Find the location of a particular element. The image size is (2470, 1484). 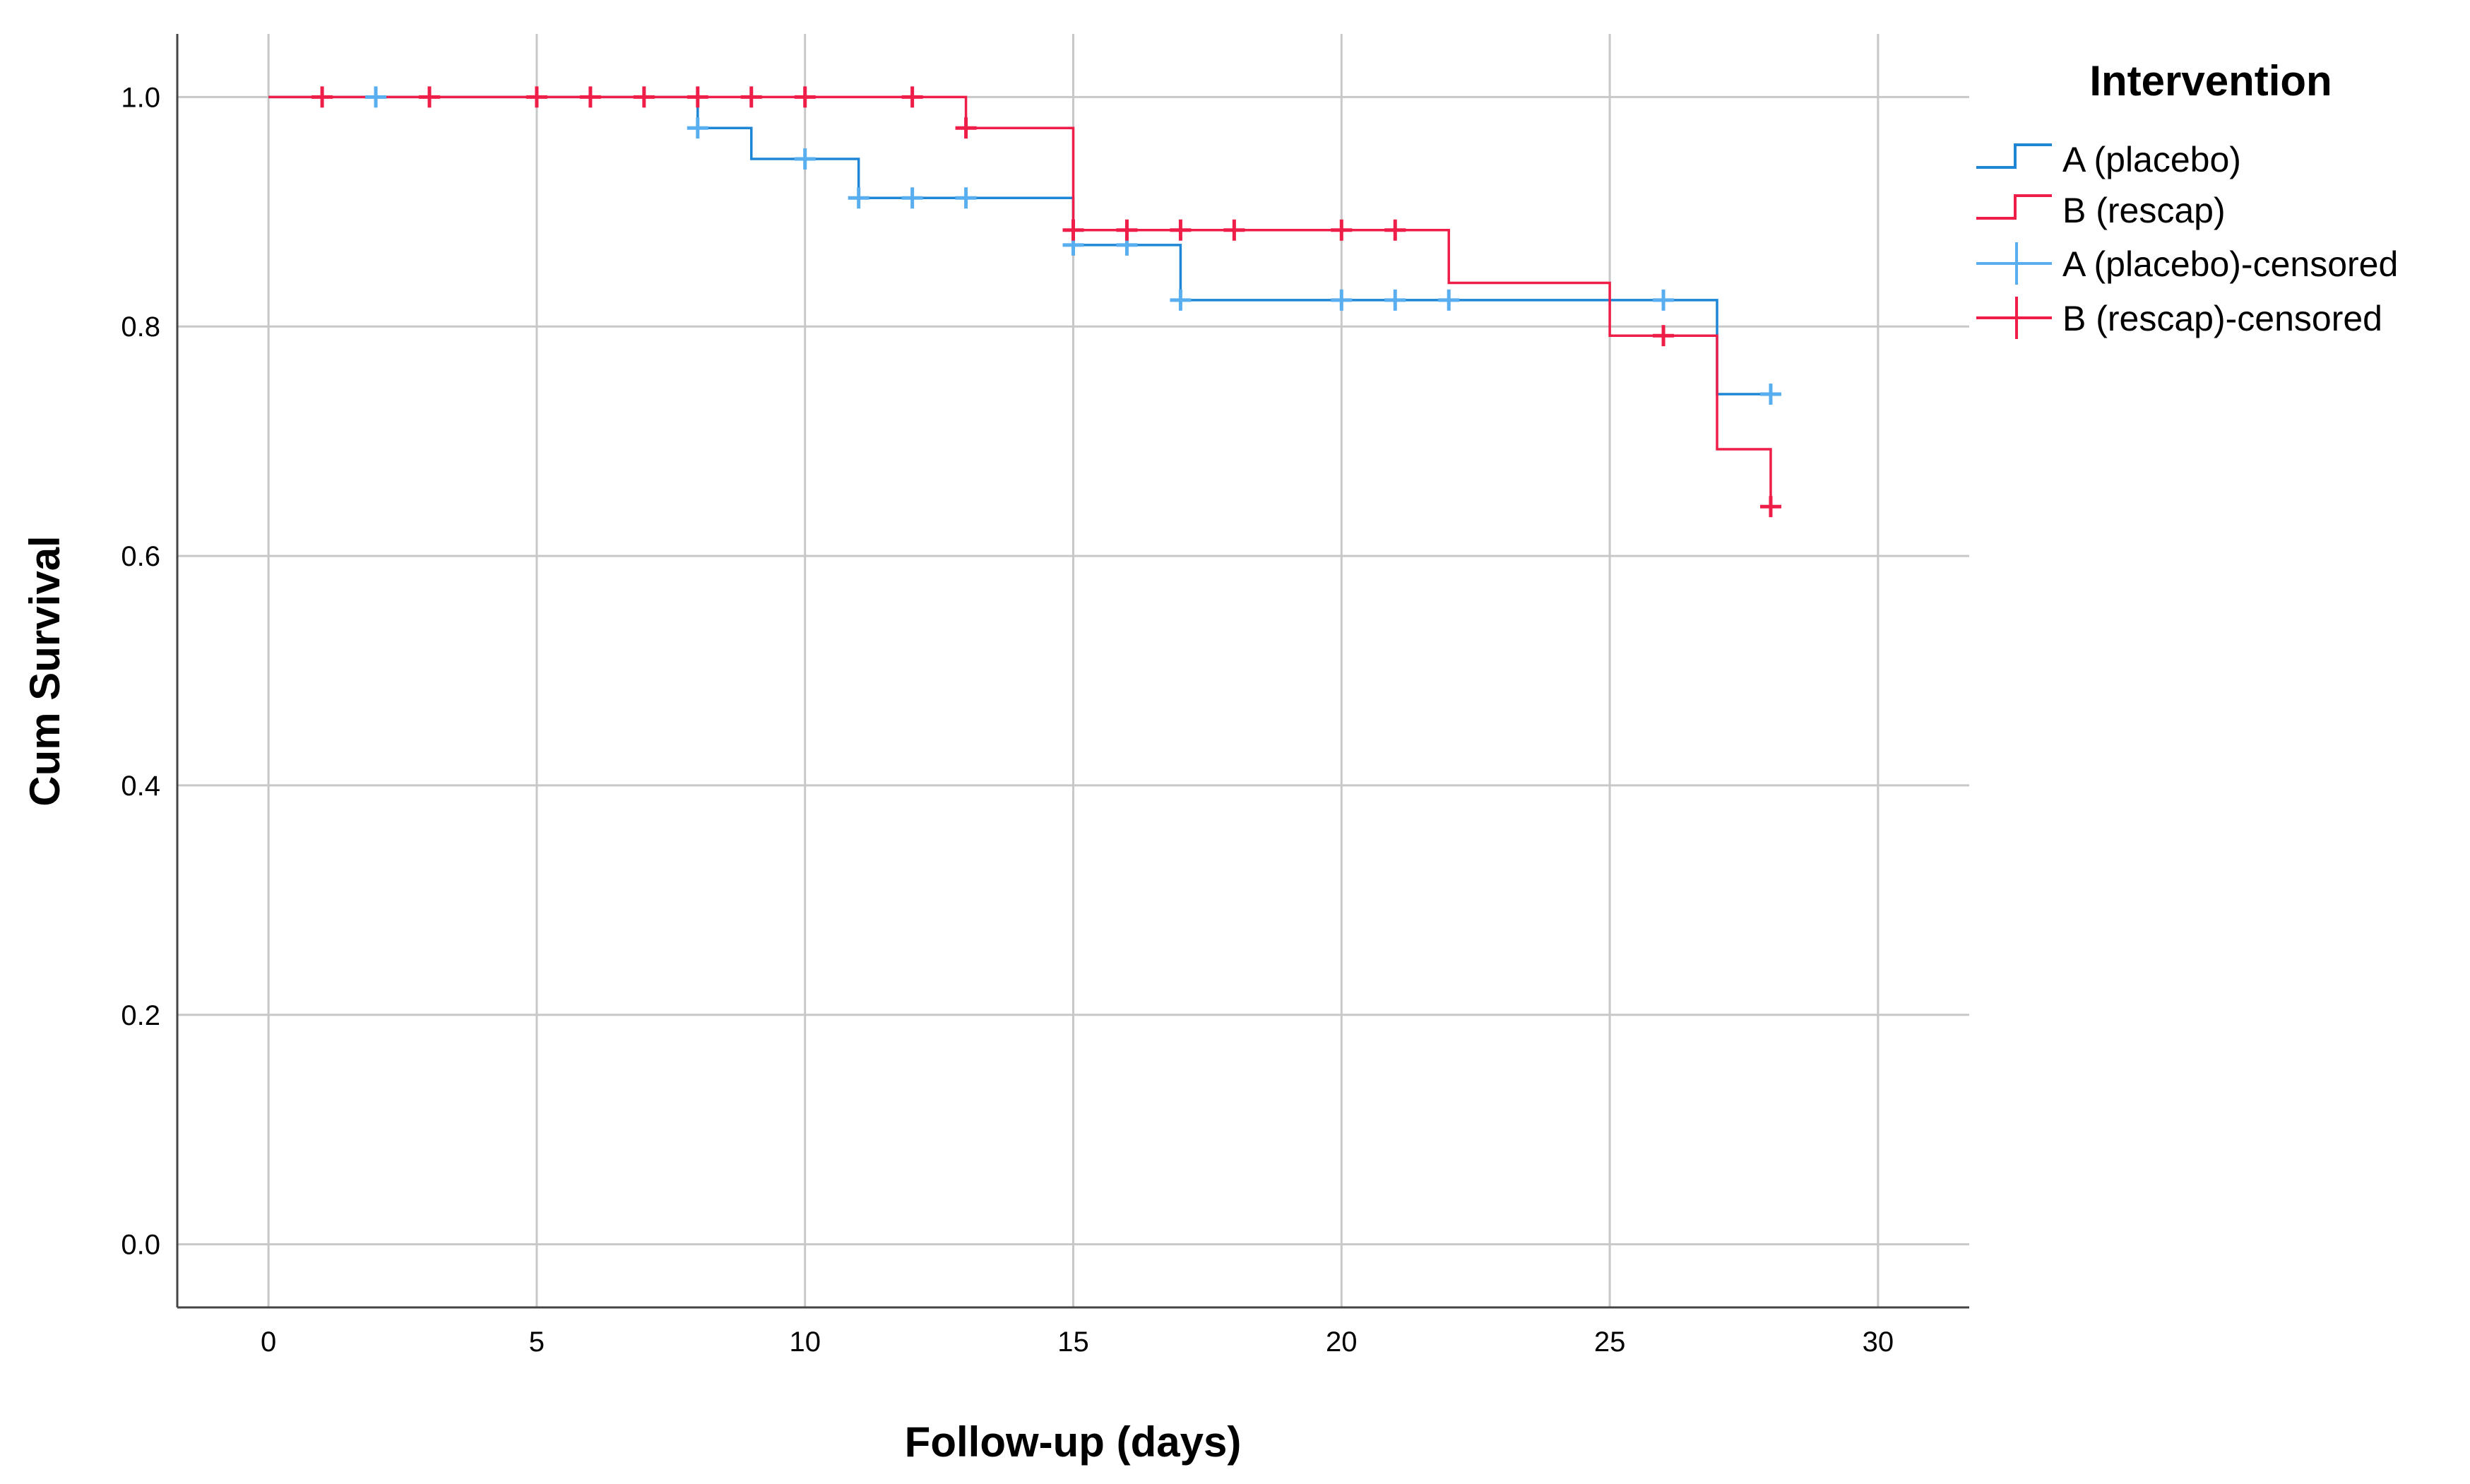

legend-label: B (rescap) is located at coordinates (2144, 210).